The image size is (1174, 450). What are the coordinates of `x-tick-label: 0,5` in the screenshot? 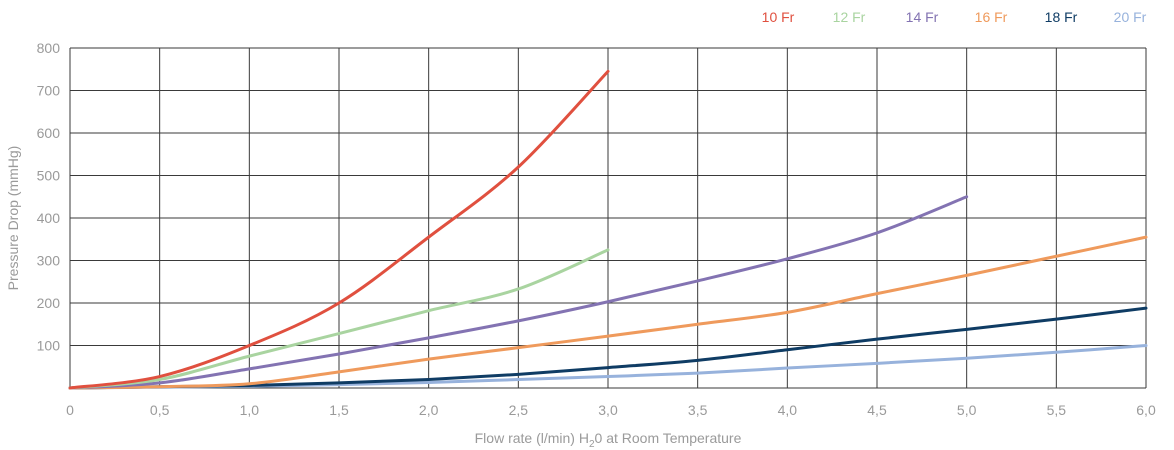 It's located at (160, 410).